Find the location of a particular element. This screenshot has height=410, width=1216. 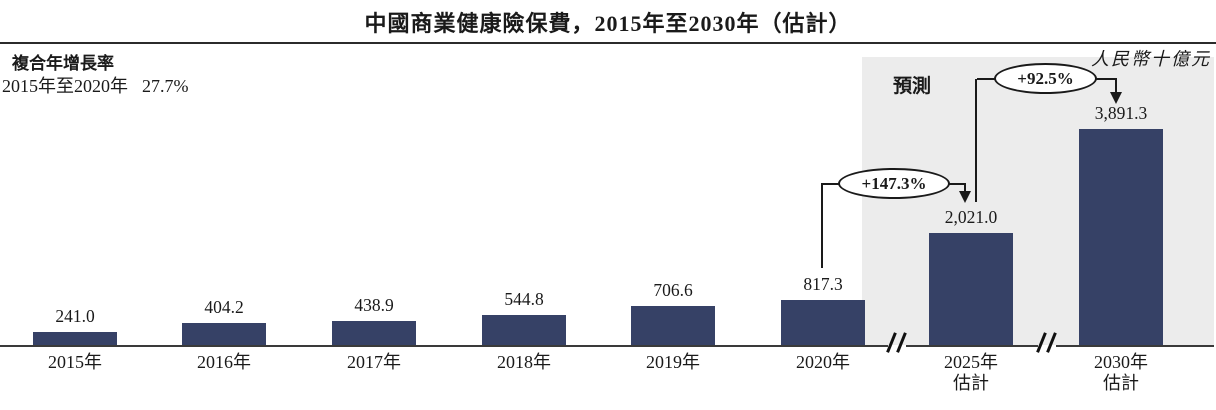

bar-value-label: 404.2 is located at coordinates (224, 307).